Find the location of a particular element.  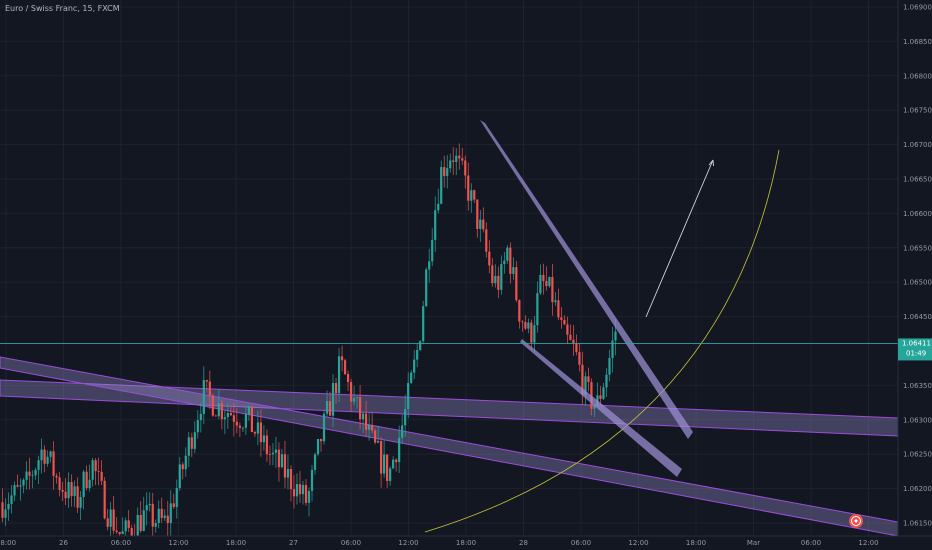

wedge-upper-band is located at coordinates (586, 279).